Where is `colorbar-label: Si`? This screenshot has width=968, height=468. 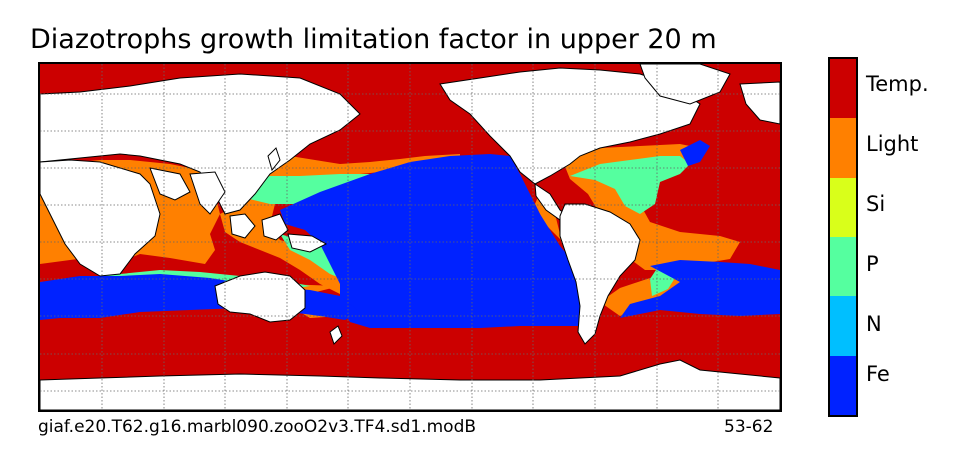 colorbar-label: Si is located at coordinates (876, 204).